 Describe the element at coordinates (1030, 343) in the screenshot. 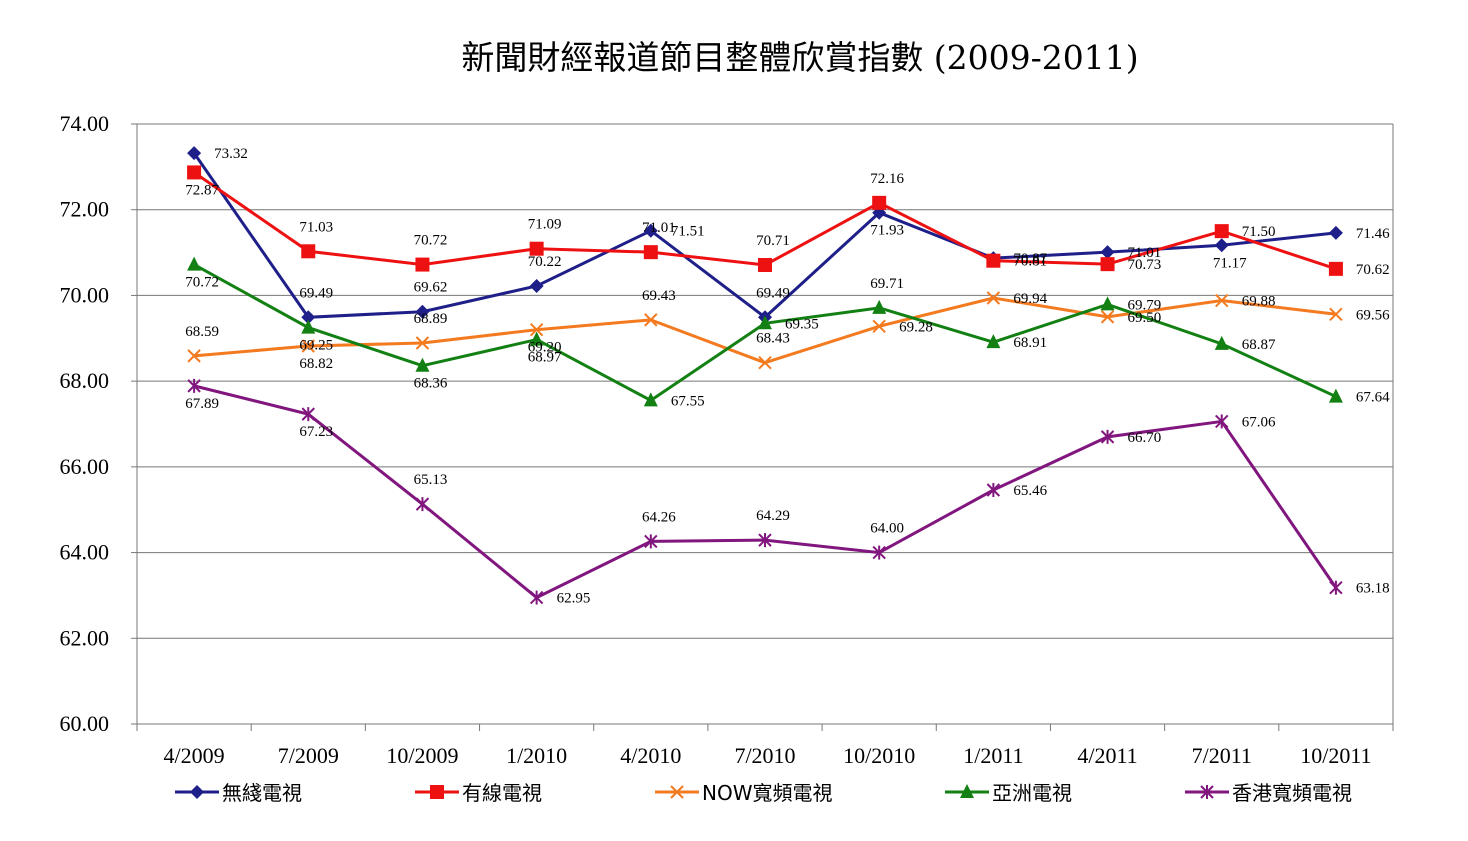

I see `data-label: 68.91` at that location.